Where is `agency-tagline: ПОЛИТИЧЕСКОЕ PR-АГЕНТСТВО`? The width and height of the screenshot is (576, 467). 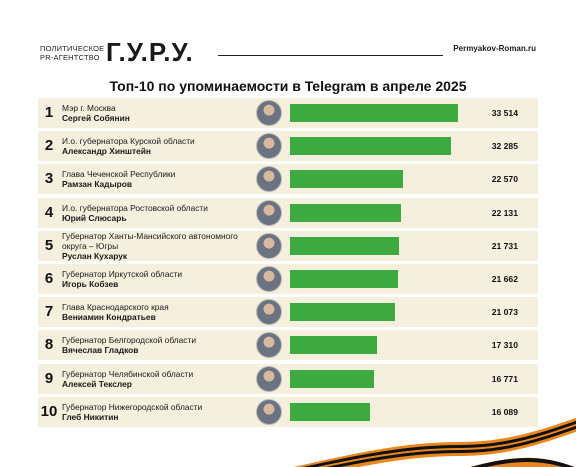
agency-tagline: ПОЛИТИЧЕСКОЕ PR-АГЕНТСТВО is located at coordinates (72, 53).